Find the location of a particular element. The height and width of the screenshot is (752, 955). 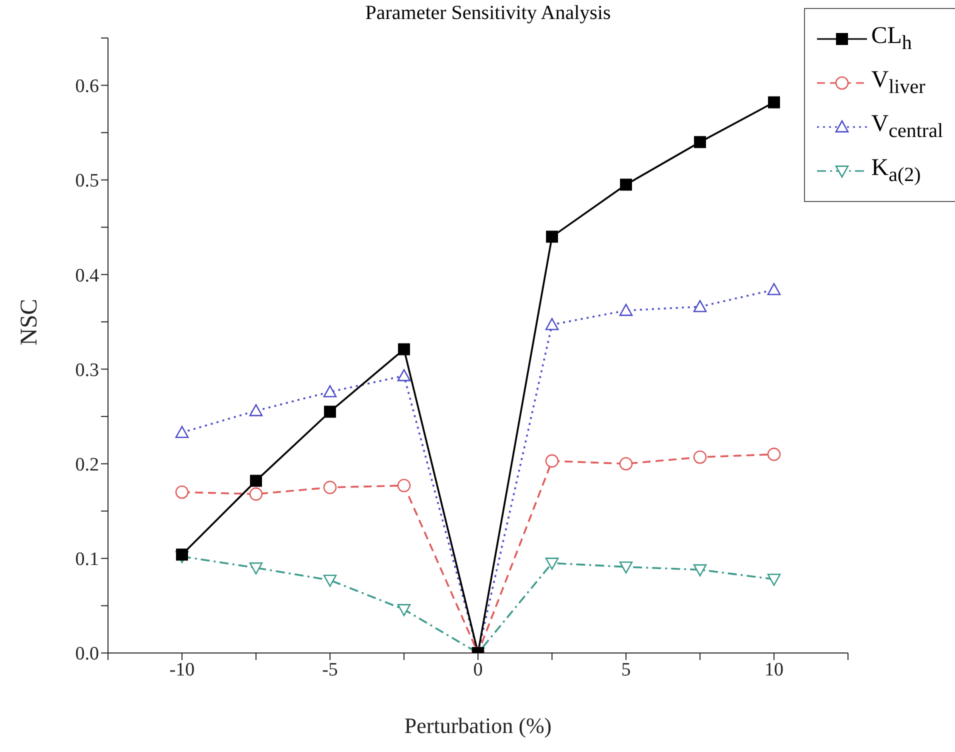

x-tick-label: 5 is located at coordinates (626, 669).